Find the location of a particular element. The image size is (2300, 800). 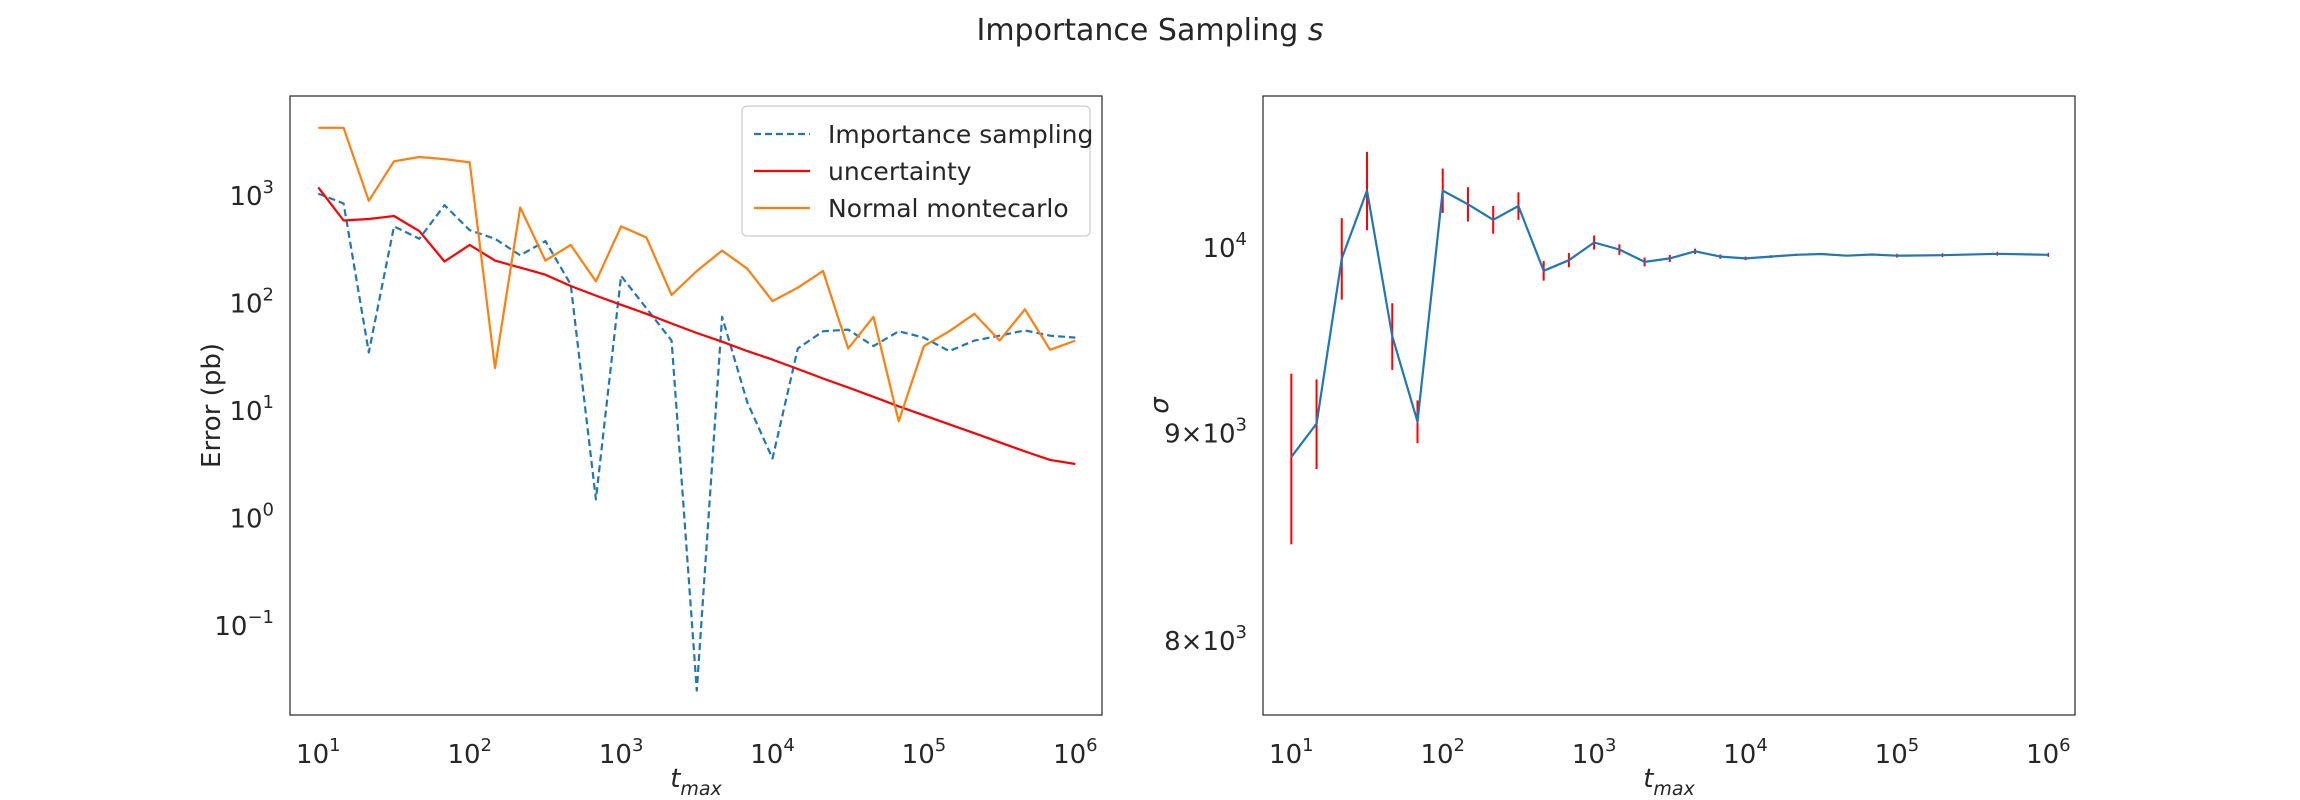

left-y-tick-label-1-base: 10 is located at coordinates (245, 519).